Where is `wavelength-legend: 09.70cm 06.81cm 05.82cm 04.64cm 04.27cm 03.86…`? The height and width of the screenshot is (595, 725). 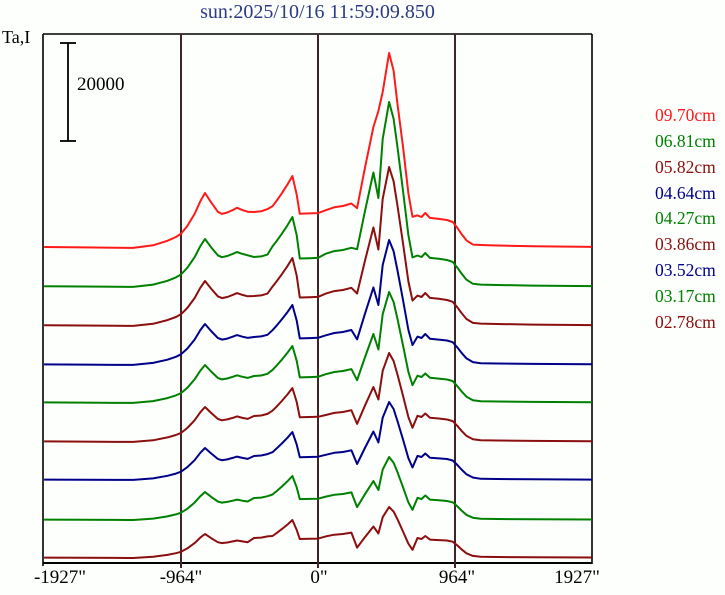
wavelength-legend: 09.70cm 06.81cm 05.82cm 04.64cm 04.27cm 03.86… is located at coordinates (685, 219).